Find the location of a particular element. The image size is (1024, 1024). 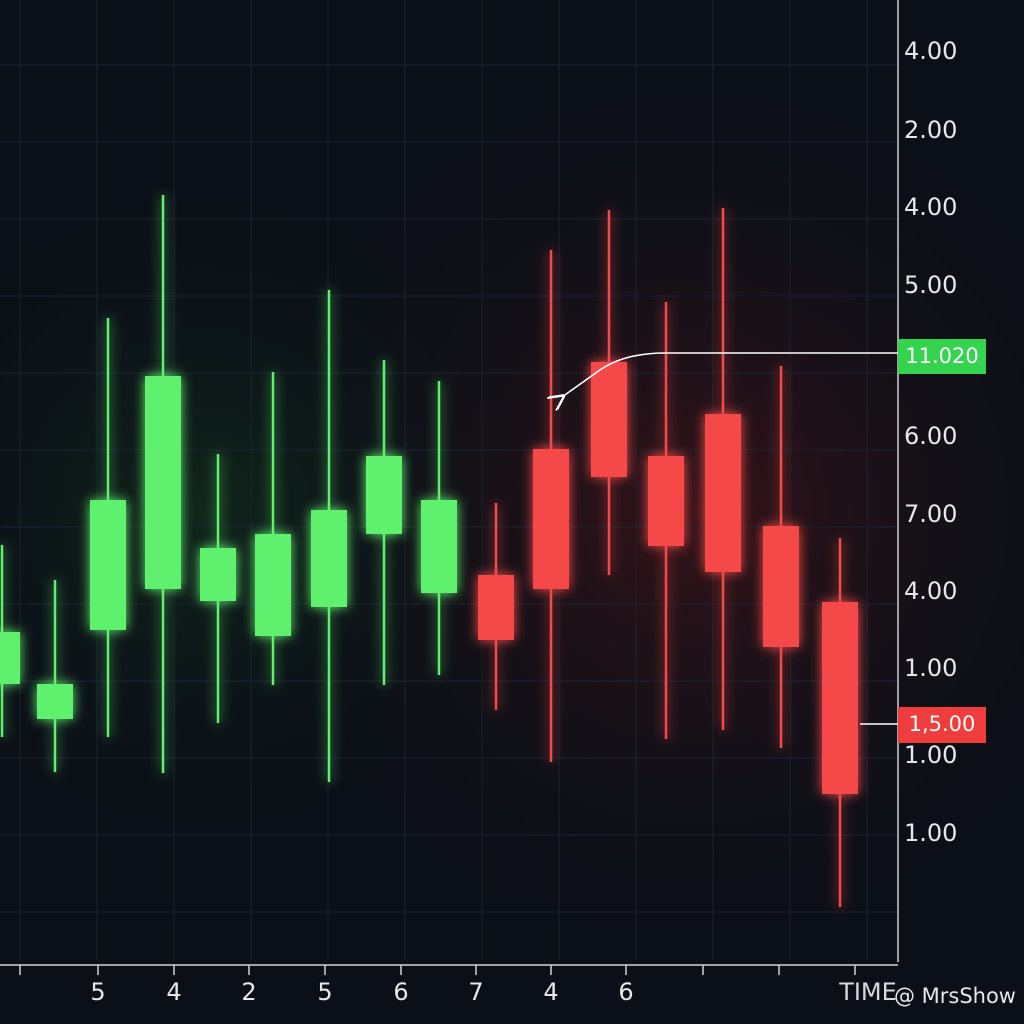

price-tag-upper-text: 11.020 is located at coordinates (941, 356).